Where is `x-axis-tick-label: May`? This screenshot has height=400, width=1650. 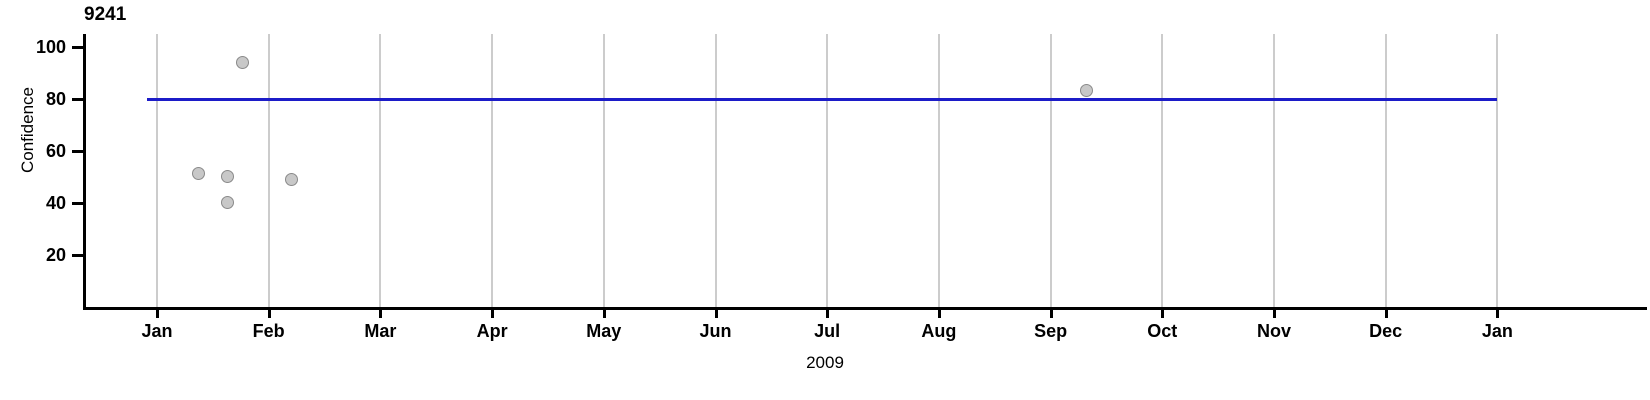
x-axis-tick-label: May is located at coordinates (604, 331).